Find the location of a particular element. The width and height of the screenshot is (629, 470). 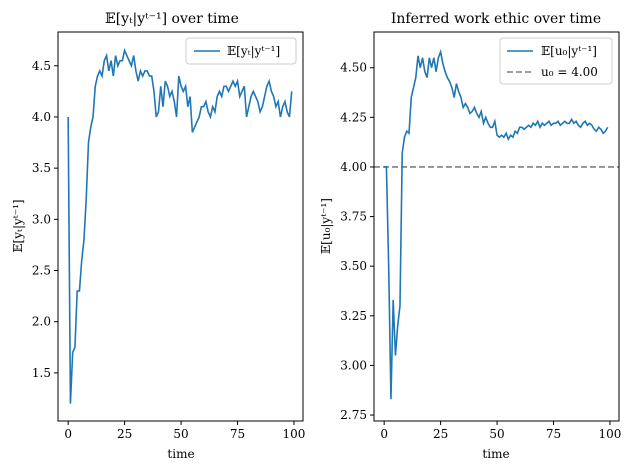

legend-label-expected-y: 𝔼[yₜ|yᵗ⁻¹] is located at coordinates (253, 51).